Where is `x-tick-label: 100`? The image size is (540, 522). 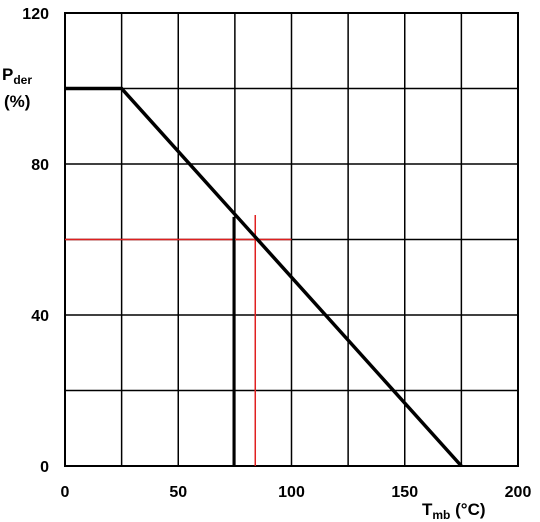
x-tick-label: 100 is located at coordinates (291, 492).